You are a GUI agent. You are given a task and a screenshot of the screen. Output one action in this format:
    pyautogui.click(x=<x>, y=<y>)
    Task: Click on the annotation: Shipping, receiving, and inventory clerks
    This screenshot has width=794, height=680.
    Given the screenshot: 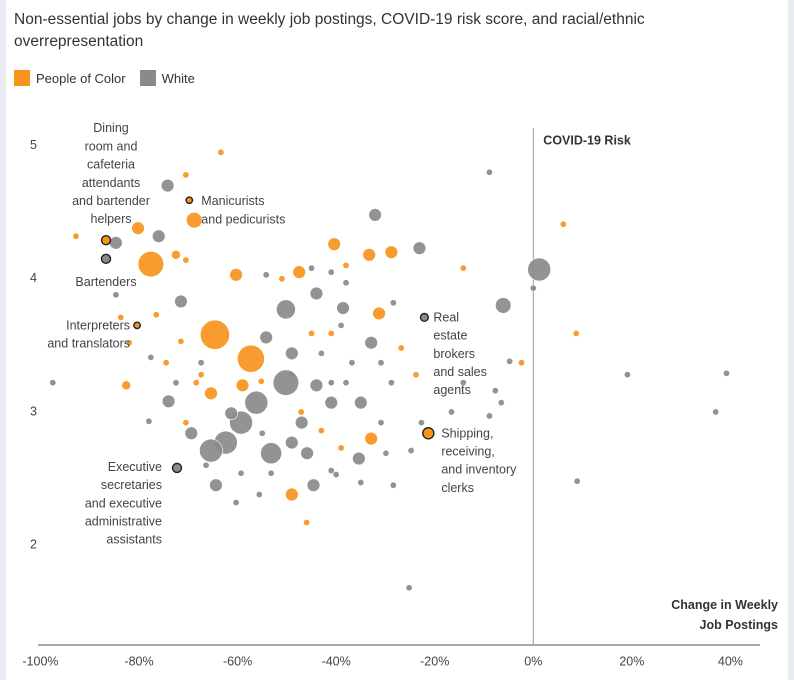 What is the action you would take?
    pyautogui.click(x=479, y=461)
    